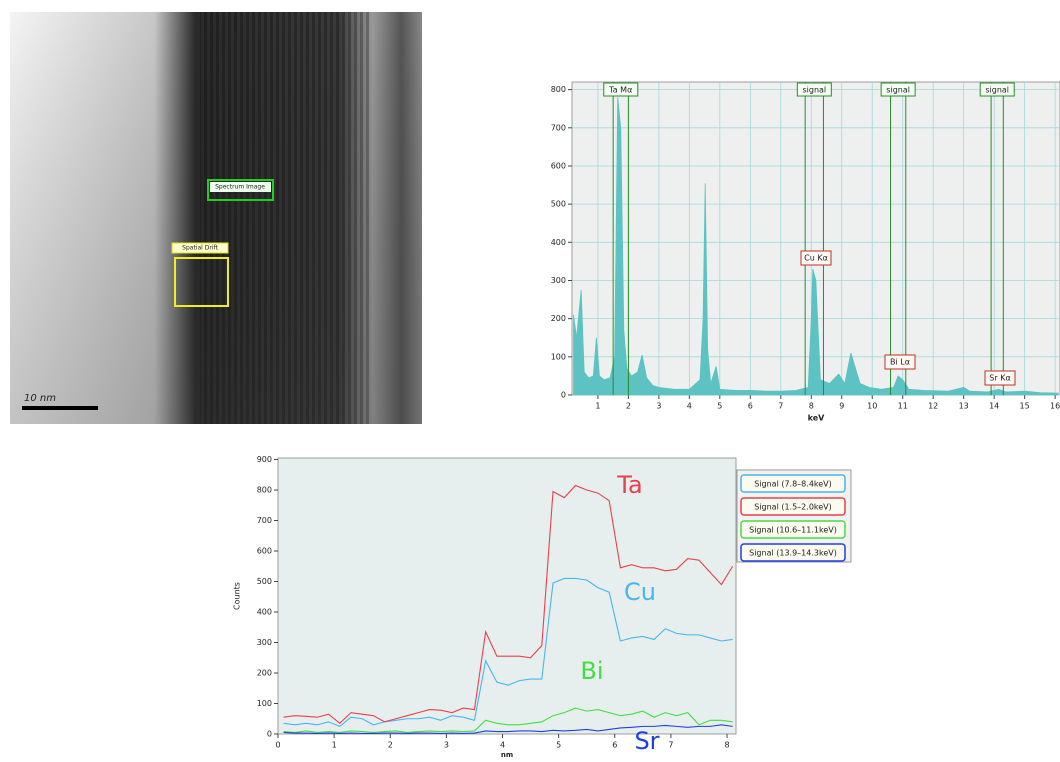 The width and height of the screenshot is (1060, 762). I want to click on x-tick-label: 12, so click(933, 406).